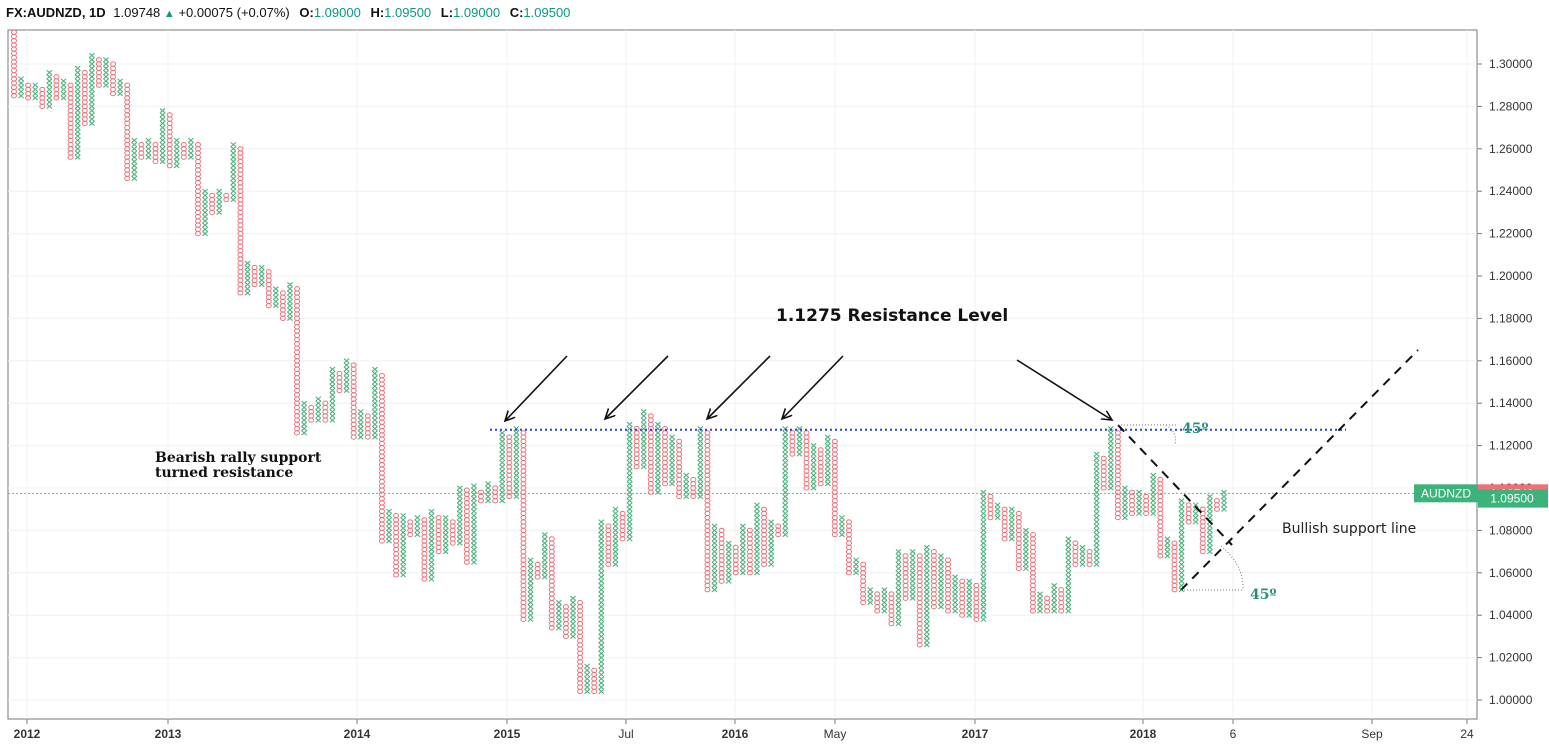 The height and width of the screenshot is (748, 1549). What do you see at coordinates (1171, 434) in the screenshot?
I see `angle-arc` at bounding box center [1171, 434].